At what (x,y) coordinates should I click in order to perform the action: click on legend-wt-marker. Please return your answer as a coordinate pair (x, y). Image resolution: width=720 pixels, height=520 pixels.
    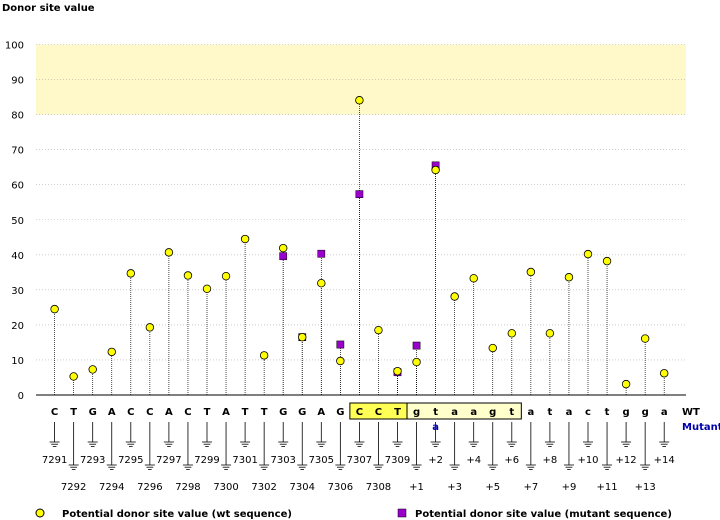
    Looking at the image, I should click on (40, 513).